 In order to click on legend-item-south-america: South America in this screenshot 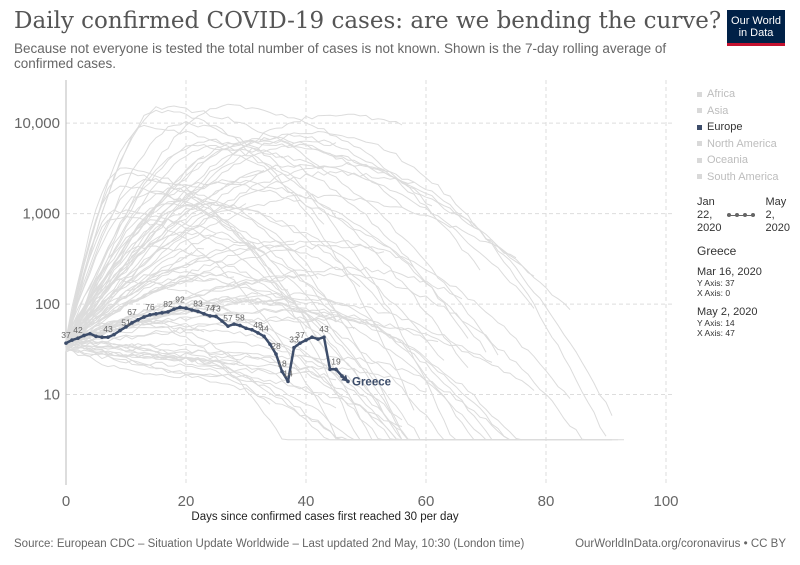, I will do `click(747, 177)`.